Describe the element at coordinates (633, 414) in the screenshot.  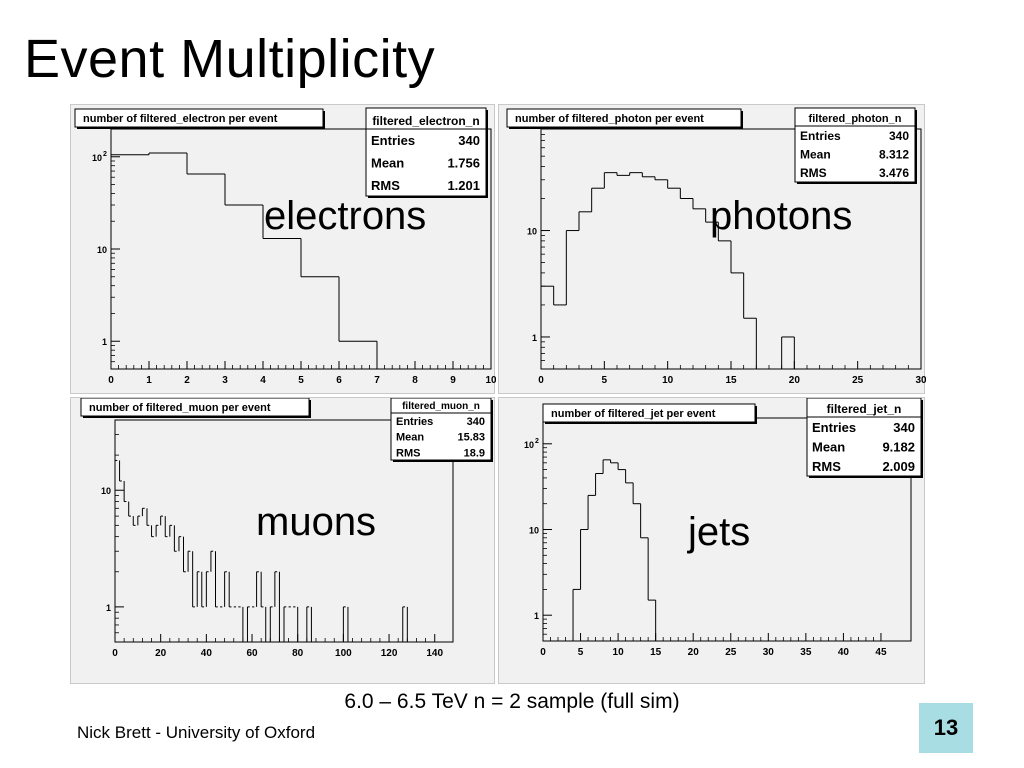
I see `histogram-title: number of filtered_jet per event` at that location.